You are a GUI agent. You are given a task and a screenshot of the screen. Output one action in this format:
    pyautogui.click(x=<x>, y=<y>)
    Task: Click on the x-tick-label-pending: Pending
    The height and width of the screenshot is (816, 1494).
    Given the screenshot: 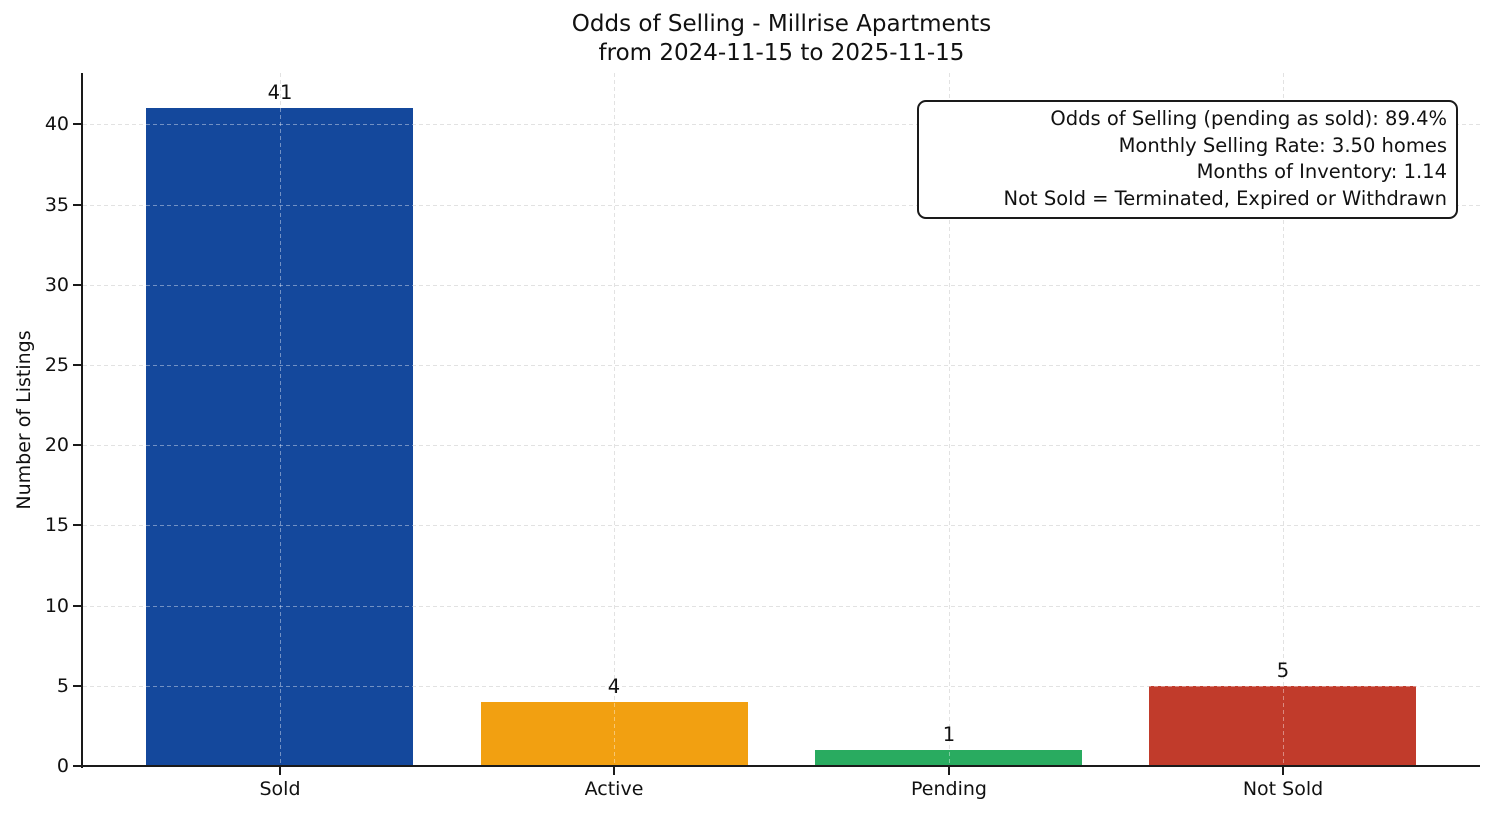 What is the action you would take?
    pyautogui.click(x=949, y=789)
    